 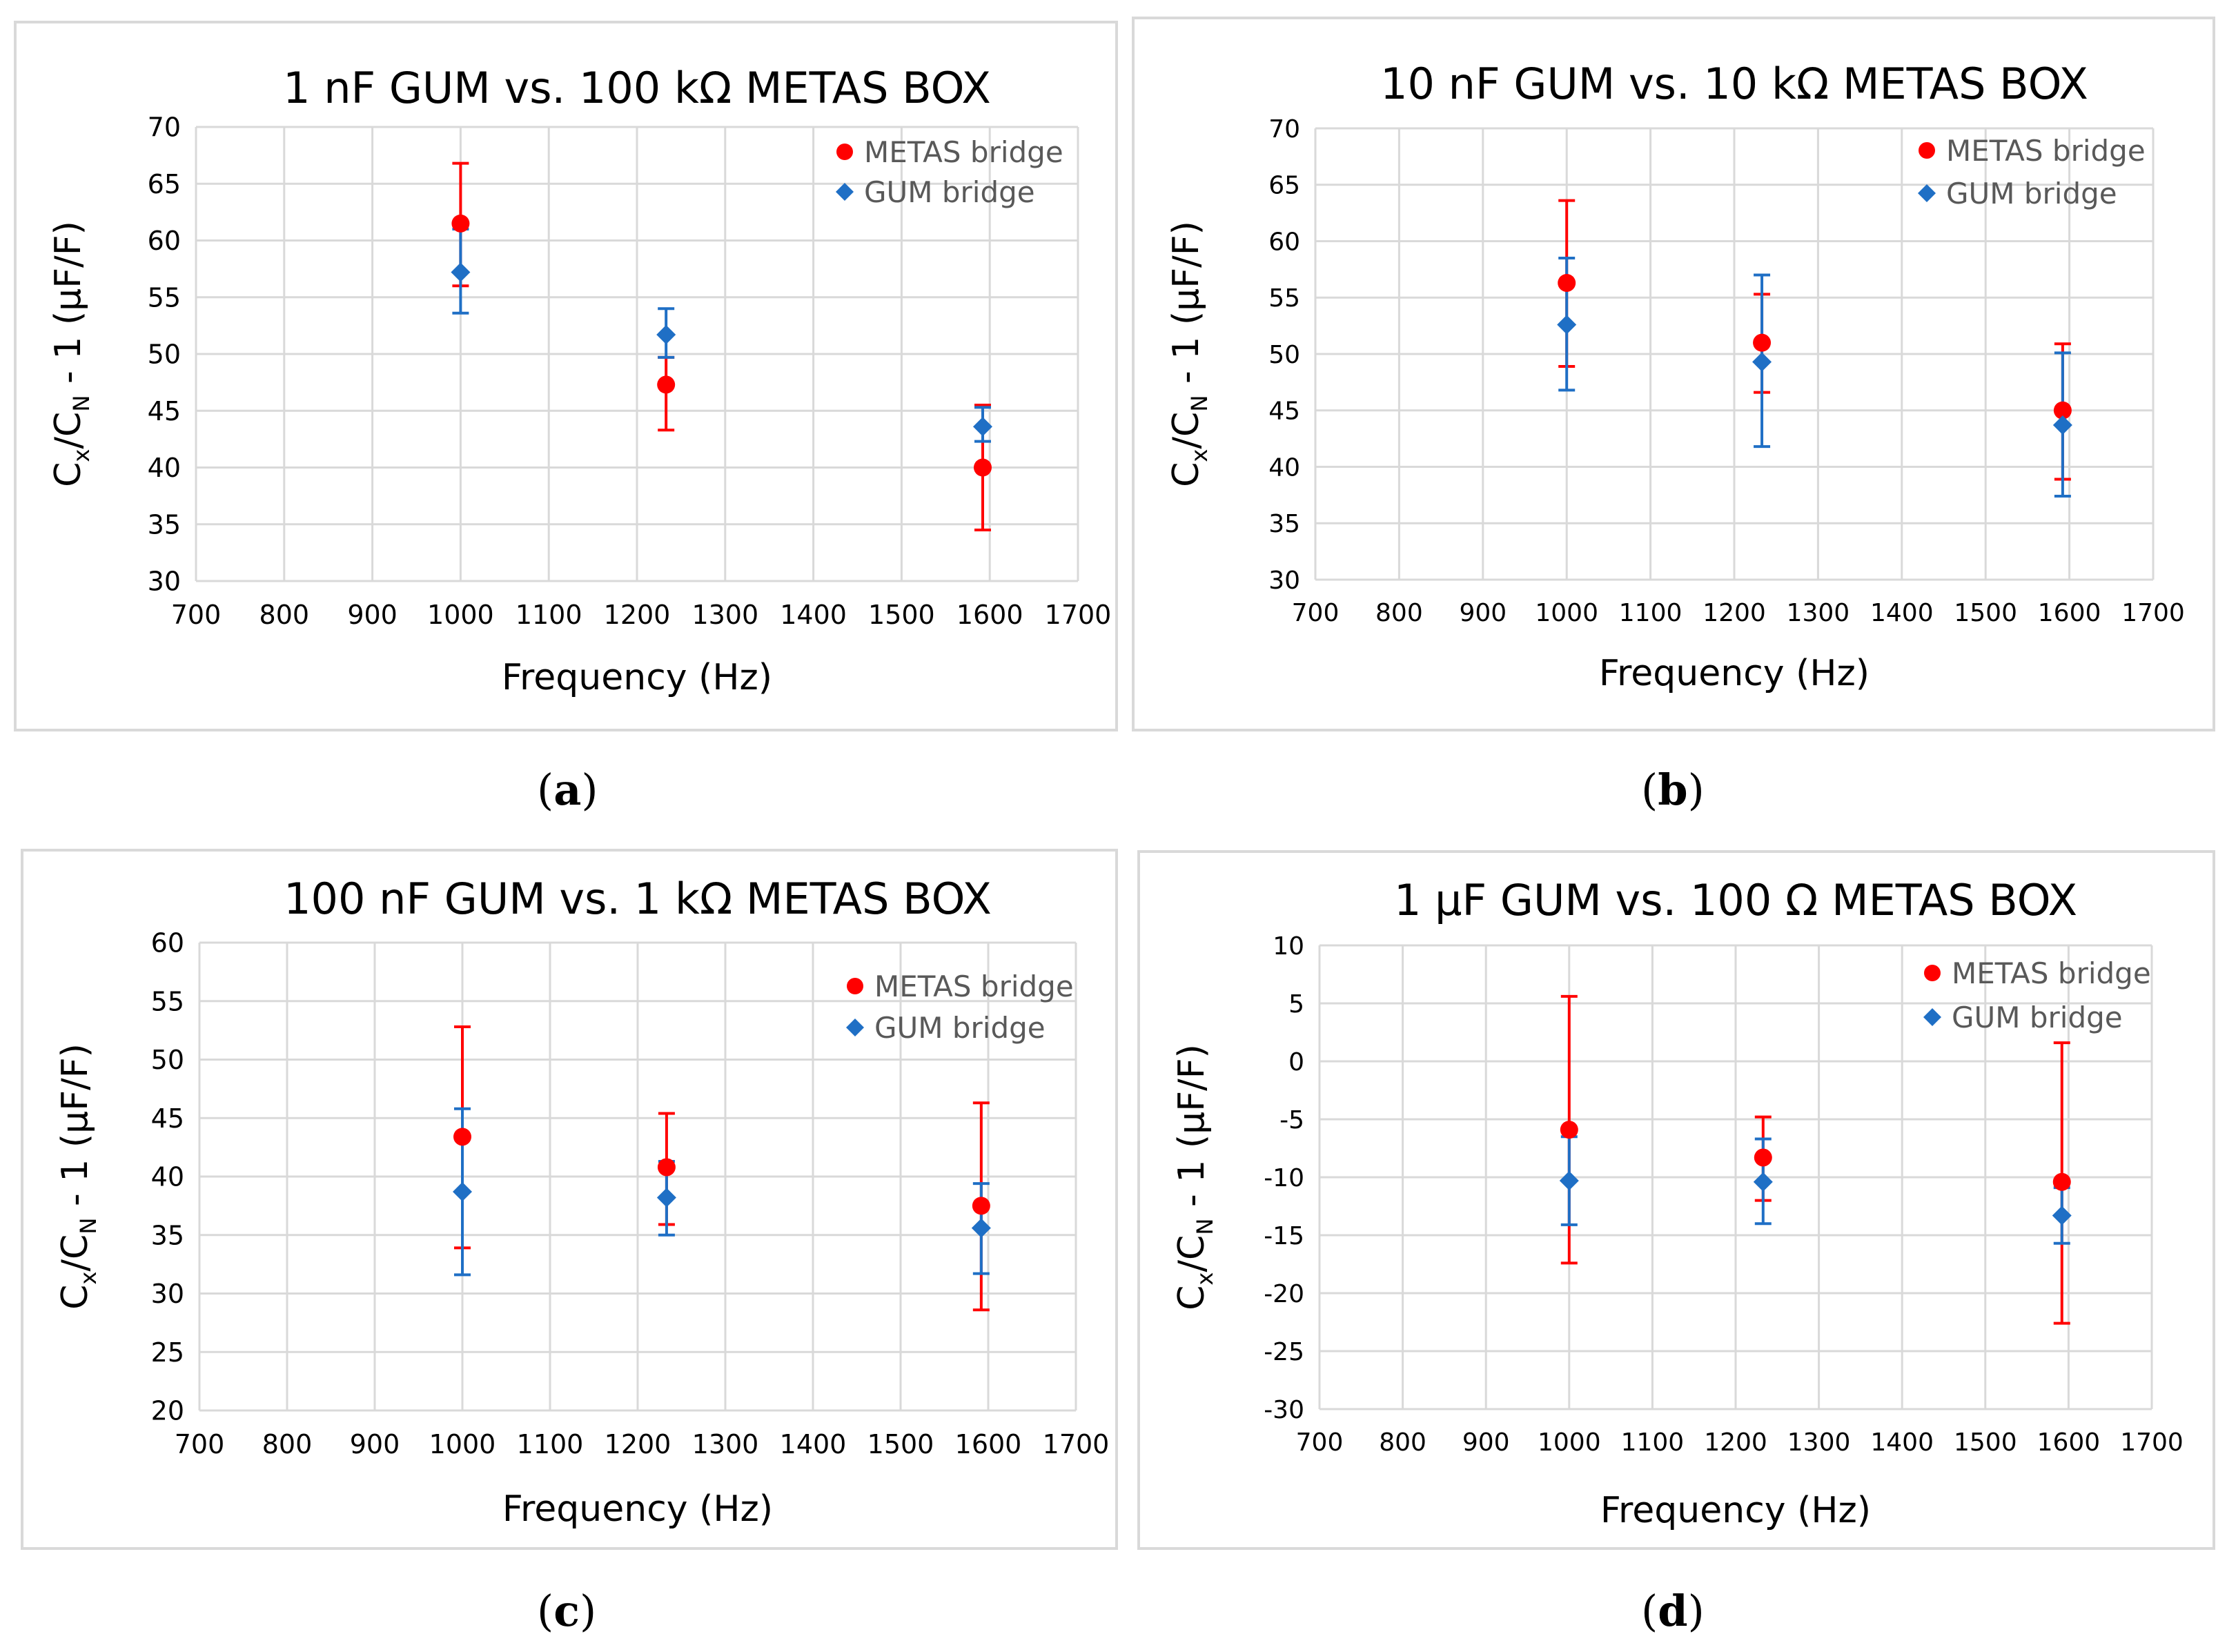 I want to click on y-tick-label: 65, so click(x=164, y=184).